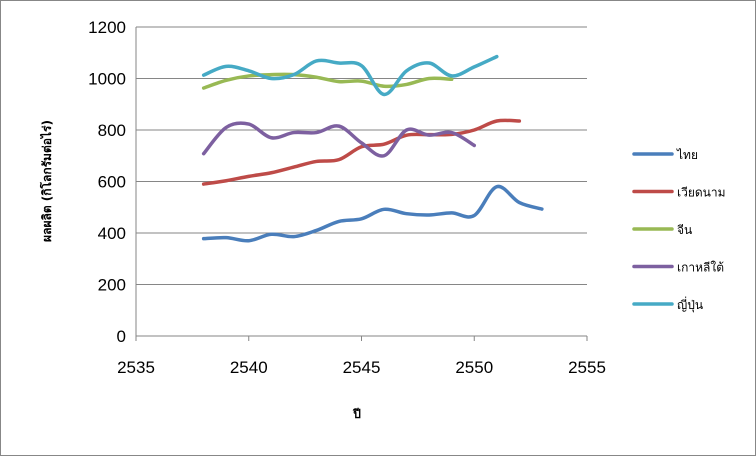 This screenshot has height=456, width=756. Describe the element at coordinates (587, 367) in the screenshot. I see `x-tick-label-4: 2555` at that location.